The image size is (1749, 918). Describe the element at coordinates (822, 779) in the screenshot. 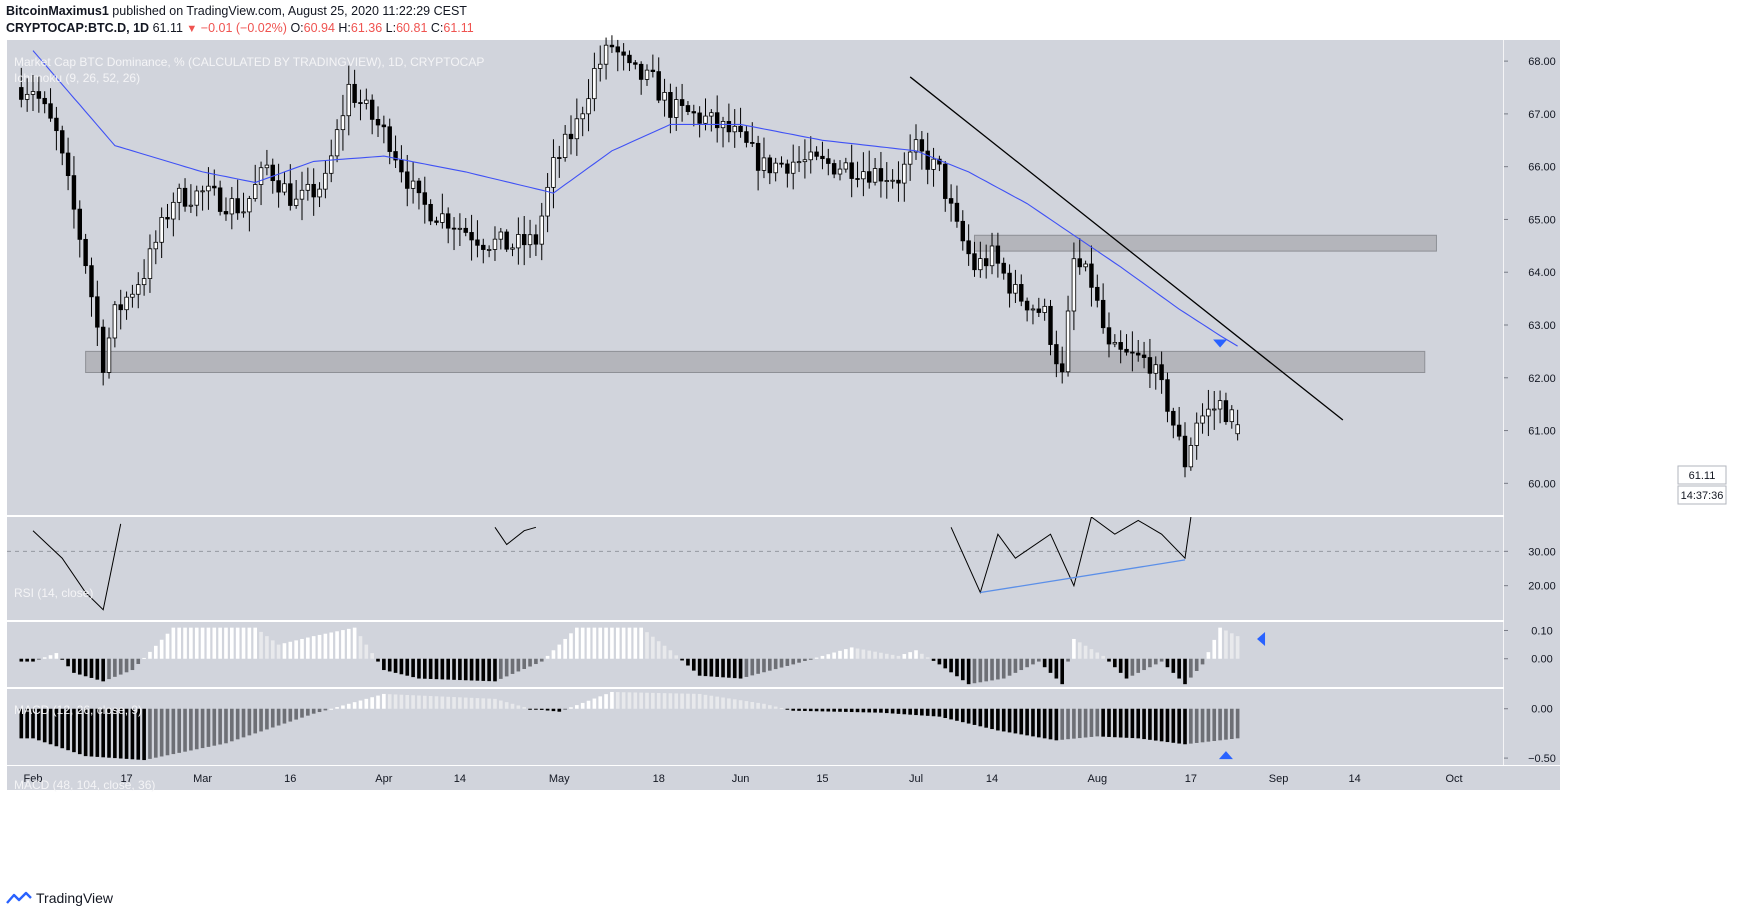

I see `time-tick-label: 15` at that location.